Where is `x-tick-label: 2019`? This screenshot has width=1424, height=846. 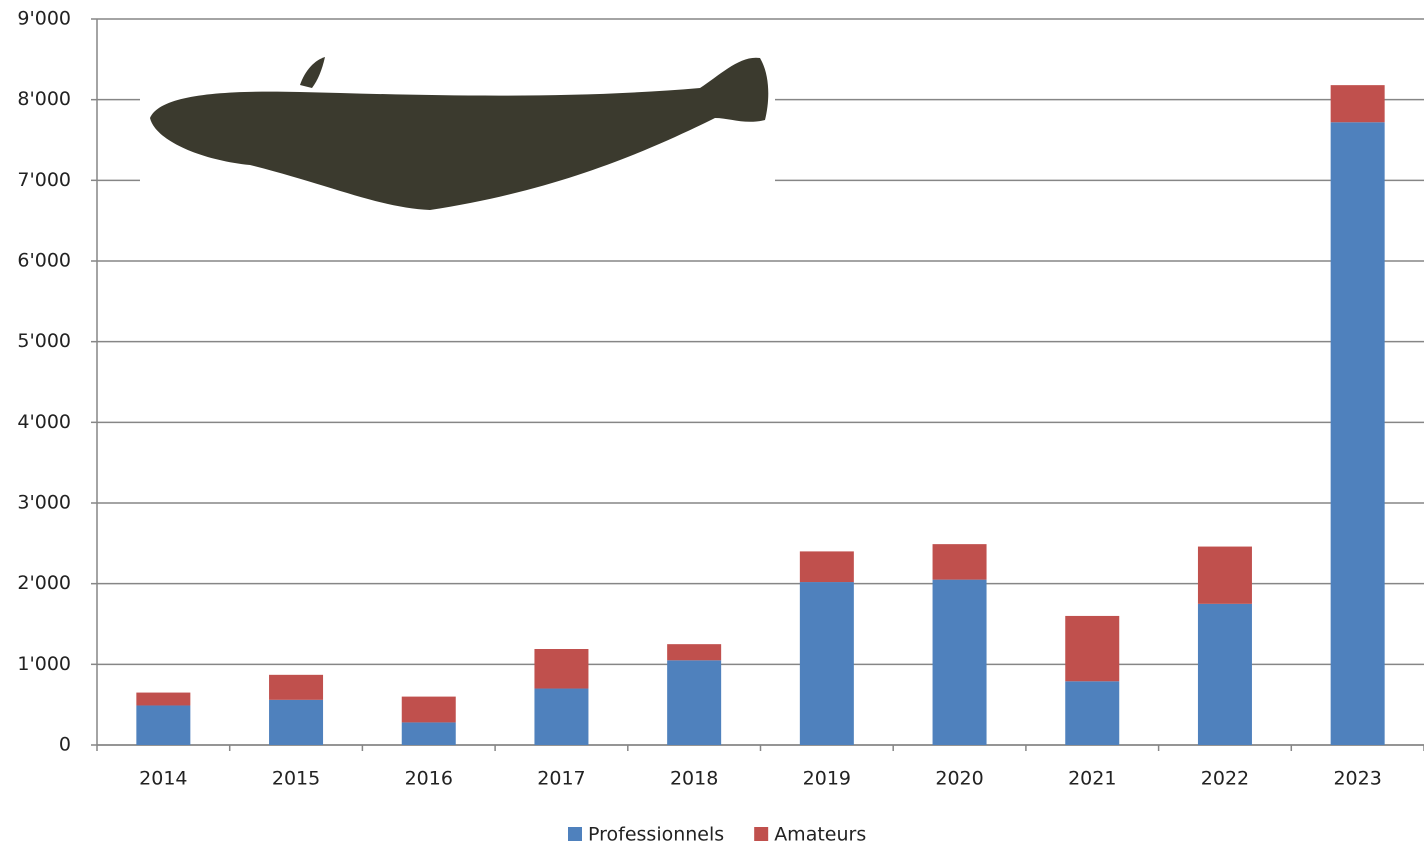 x-tick-label: 2019 is located at coordinates (827, 779).